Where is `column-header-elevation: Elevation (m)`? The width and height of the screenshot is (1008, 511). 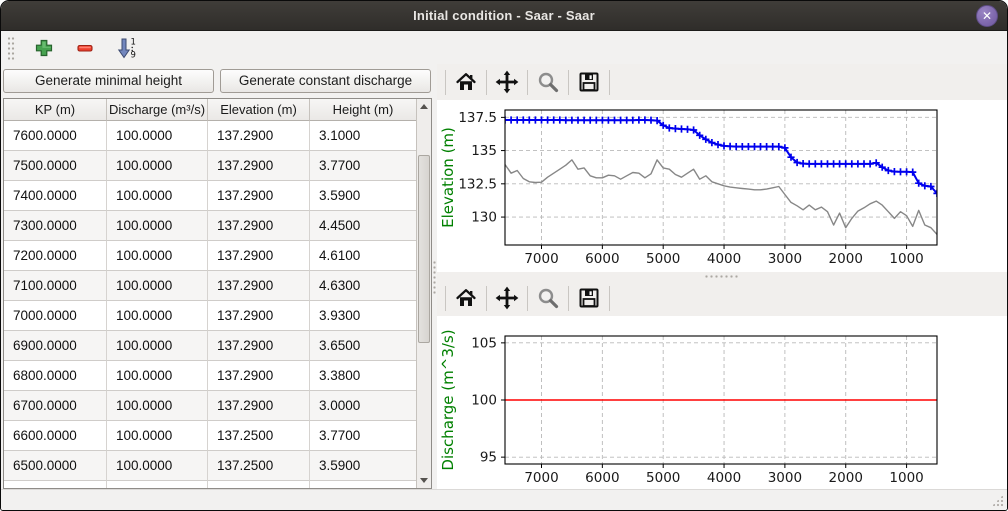
column-header-elevation: Elevation (m) is located at coordinates (259, 110).